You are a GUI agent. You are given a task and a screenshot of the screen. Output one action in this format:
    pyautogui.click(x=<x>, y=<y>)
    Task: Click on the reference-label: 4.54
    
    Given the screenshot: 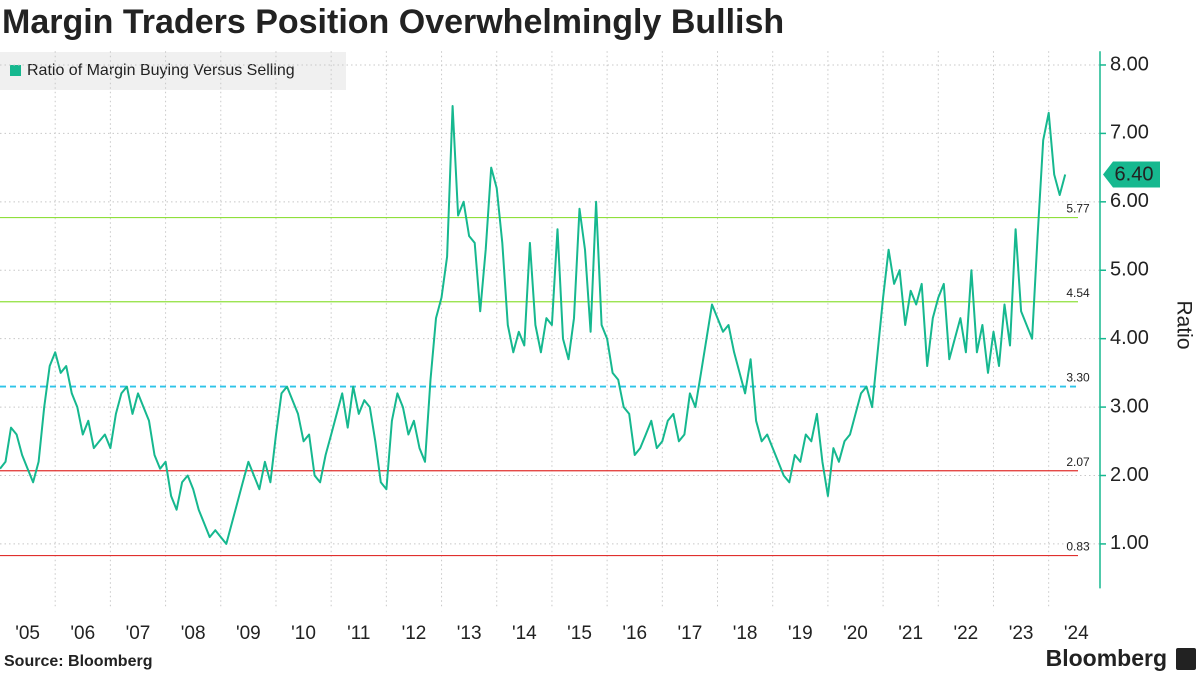 What is the action you would take?
    pyautogui.click(x=1078, y=293)
    